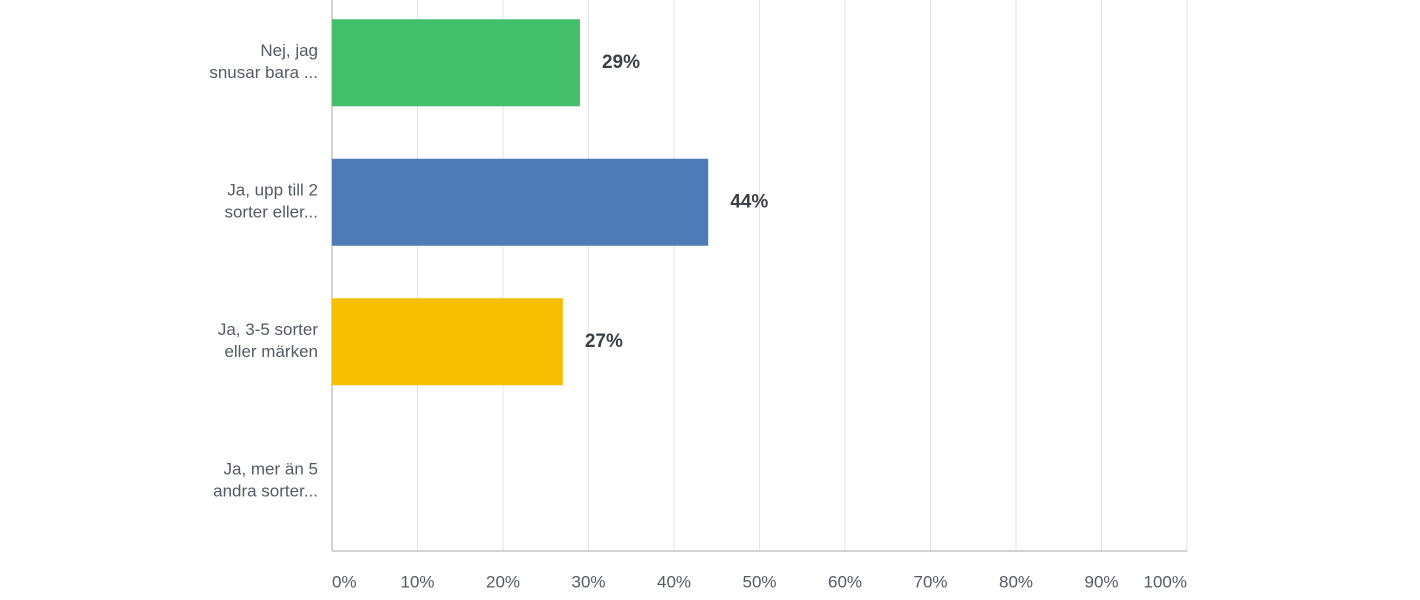 The image size is (1420, 600). What do you see at coordinates (588, 581) in the screenshot?
I see `x-tick-label: 30%` at bounding box center [588, 581].